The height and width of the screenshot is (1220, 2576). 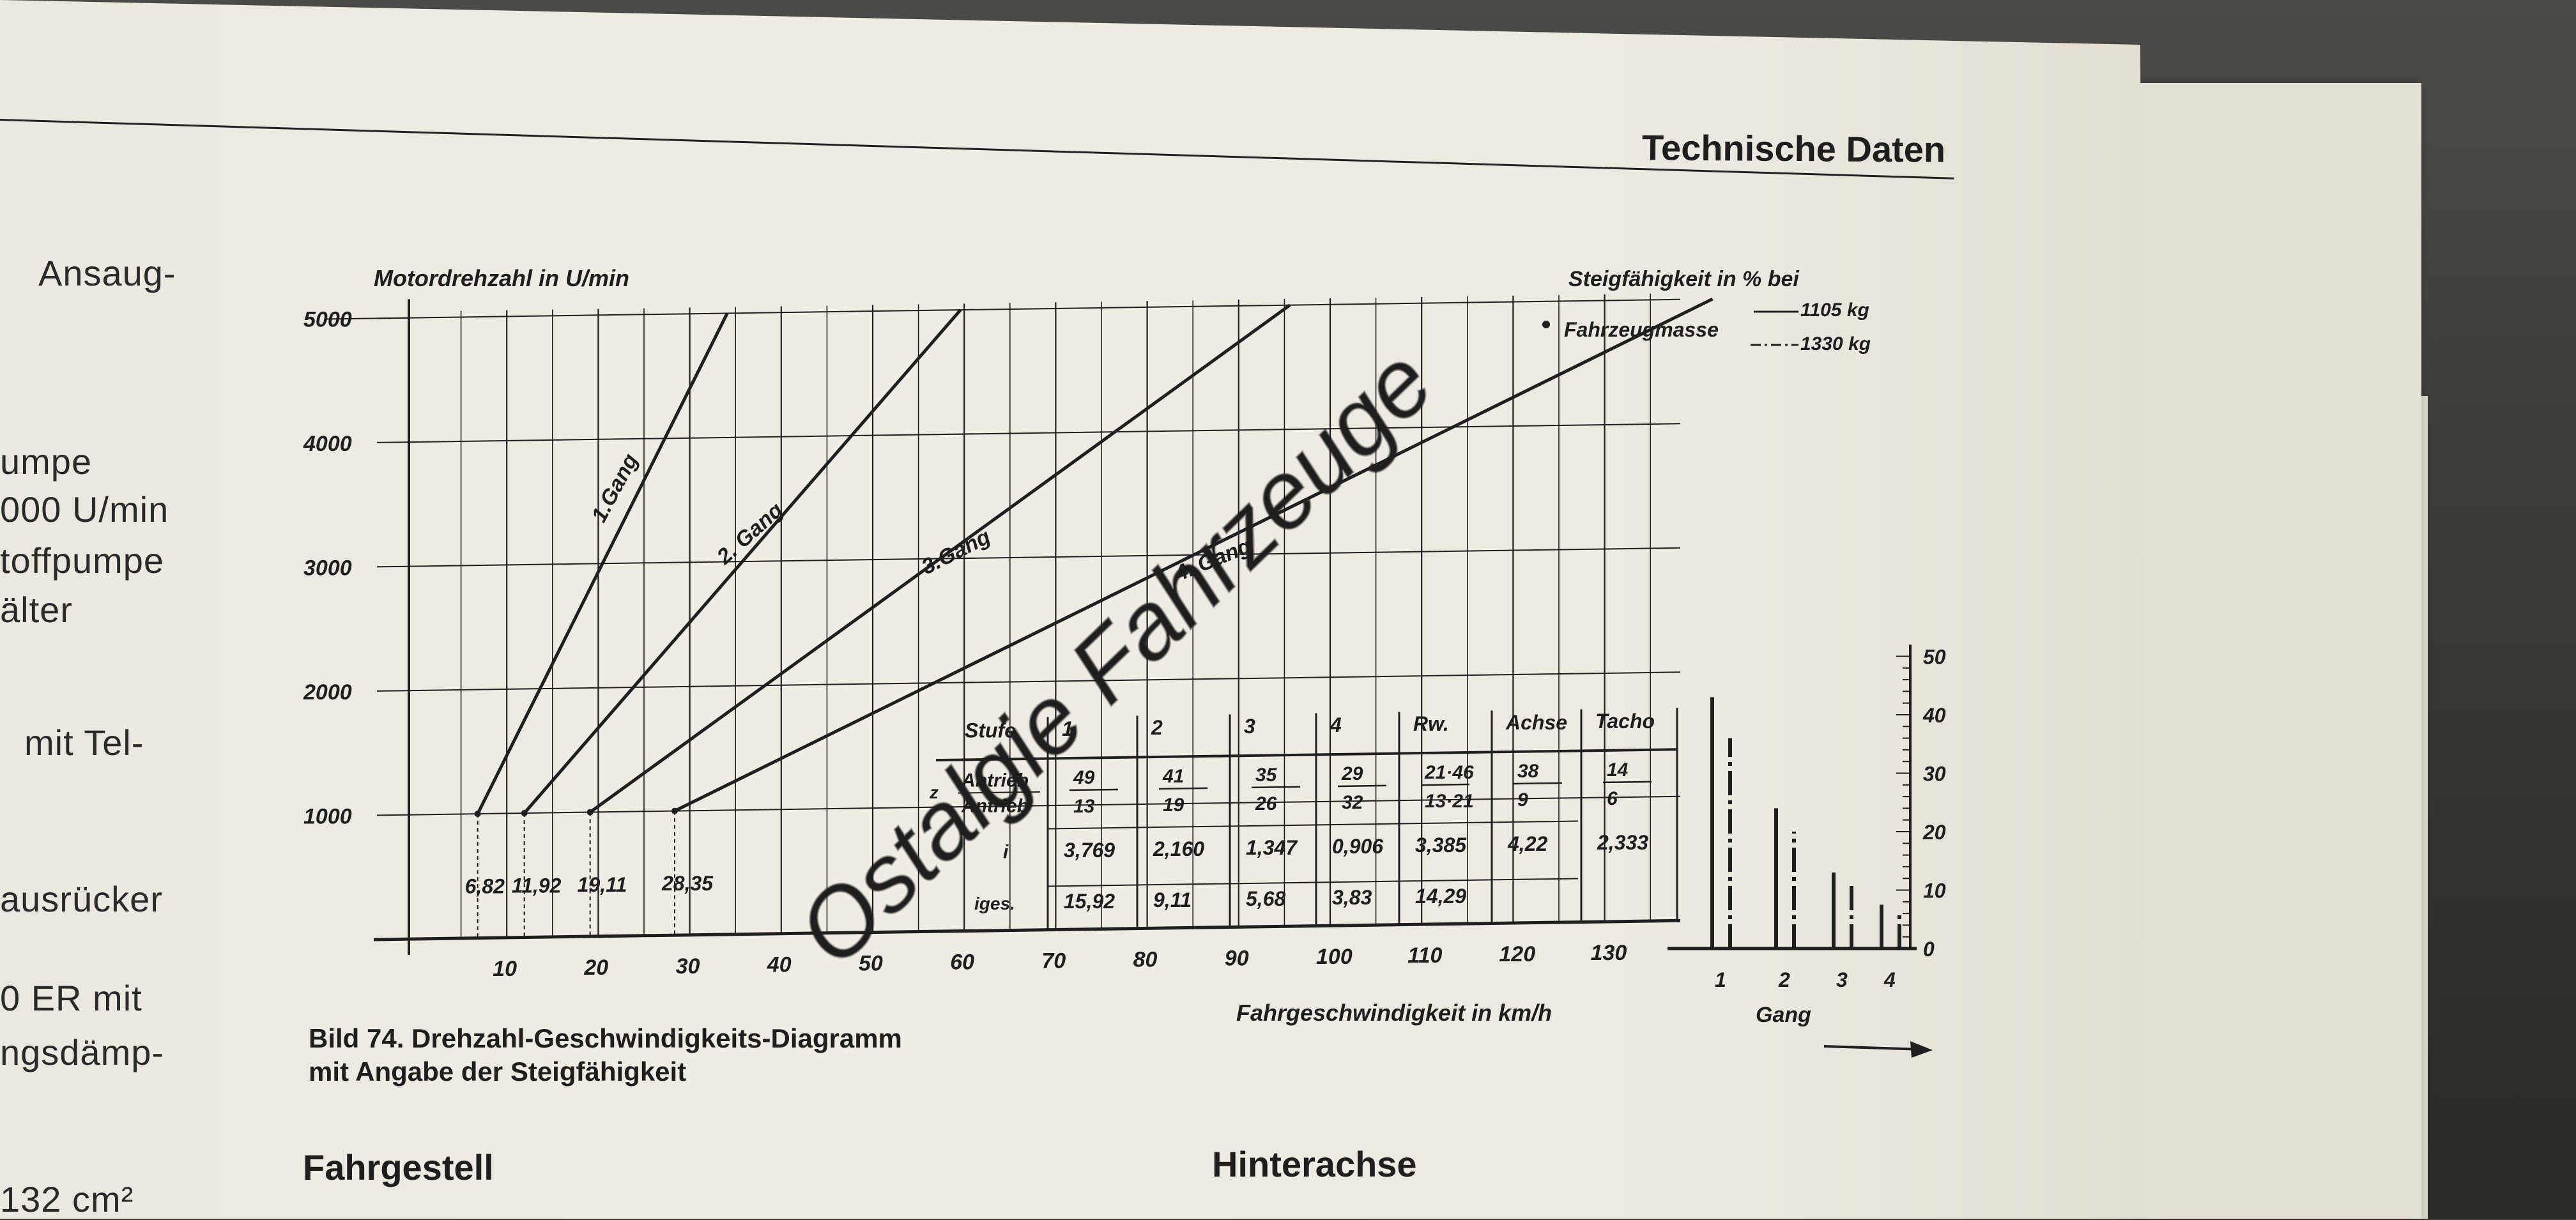 What do you see at coordinates (1431, 723) in the screenshot?
I see `table-header-cell: Rw.` at bounding box center [1431, 723].